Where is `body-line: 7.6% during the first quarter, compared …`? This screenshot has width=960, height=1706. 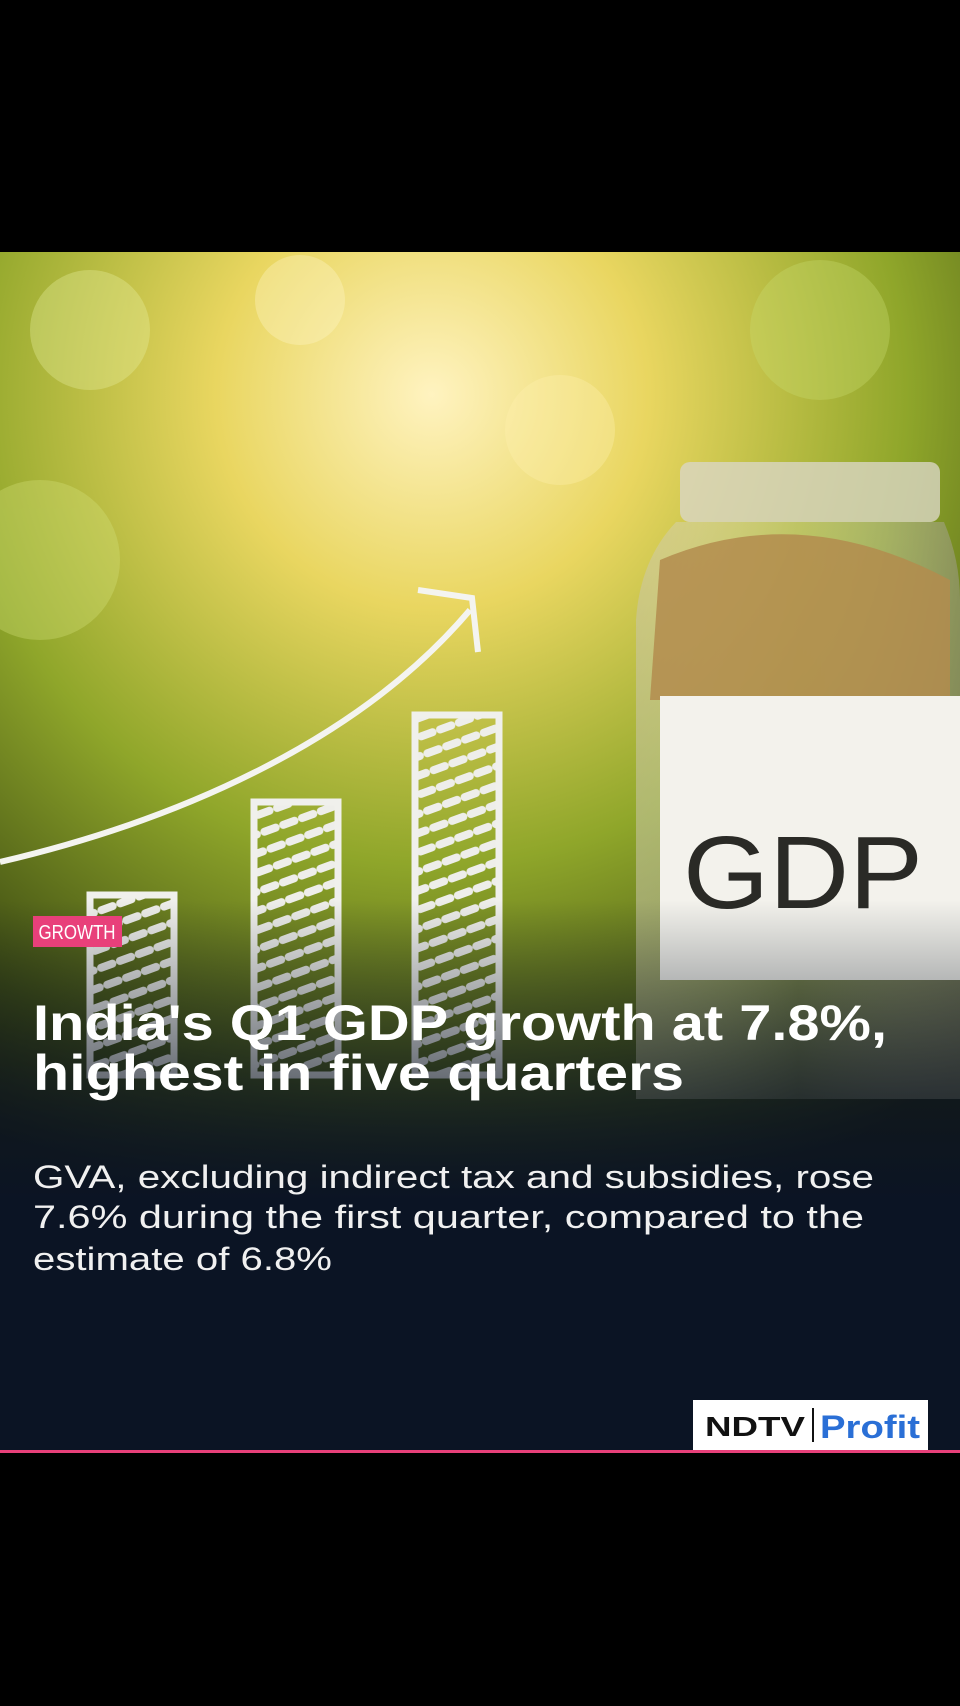
body-line: 7.6% during the first quarter, compared … is located at coordinates (448, 1217).